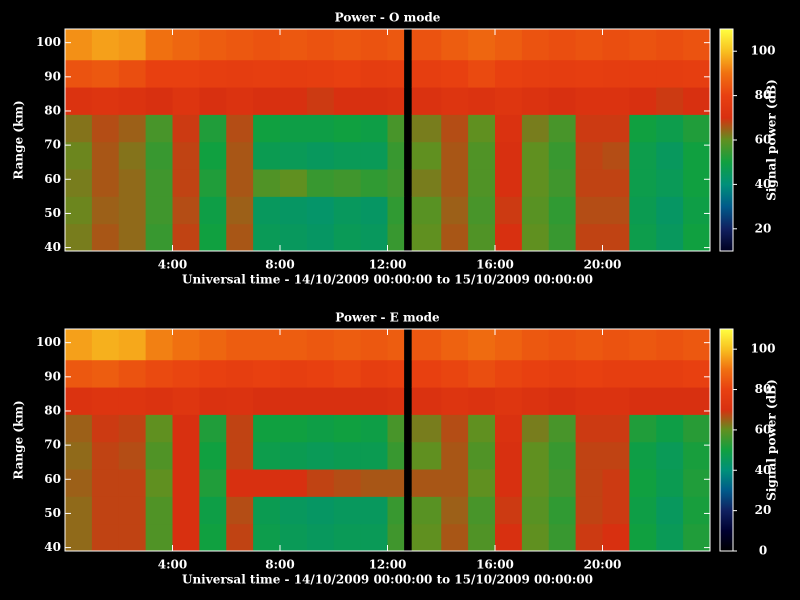 The width and height of the screenshot is (800, 600). Describe the element at coordinates (772, 440) in the screenshot. I see `colorbar-label: Signal power (dB)` at that location.